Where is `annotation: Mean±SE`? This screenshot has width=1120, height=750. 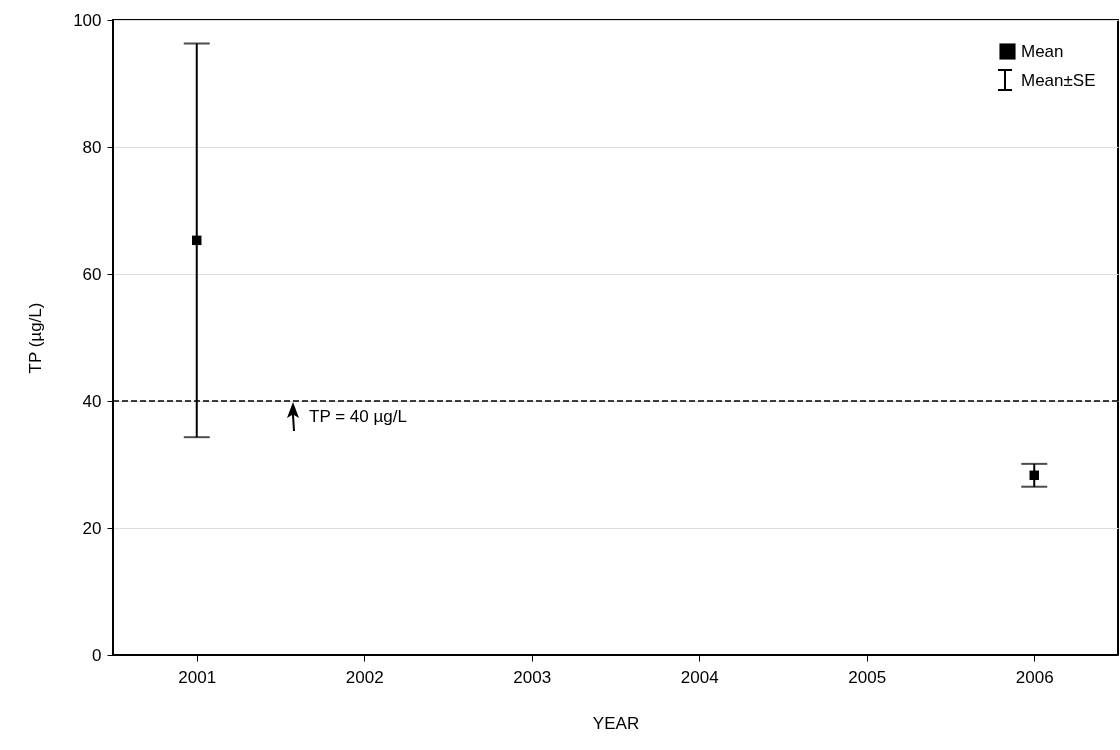
annotation: Mean±SE is located at coordinates (1058, 80).